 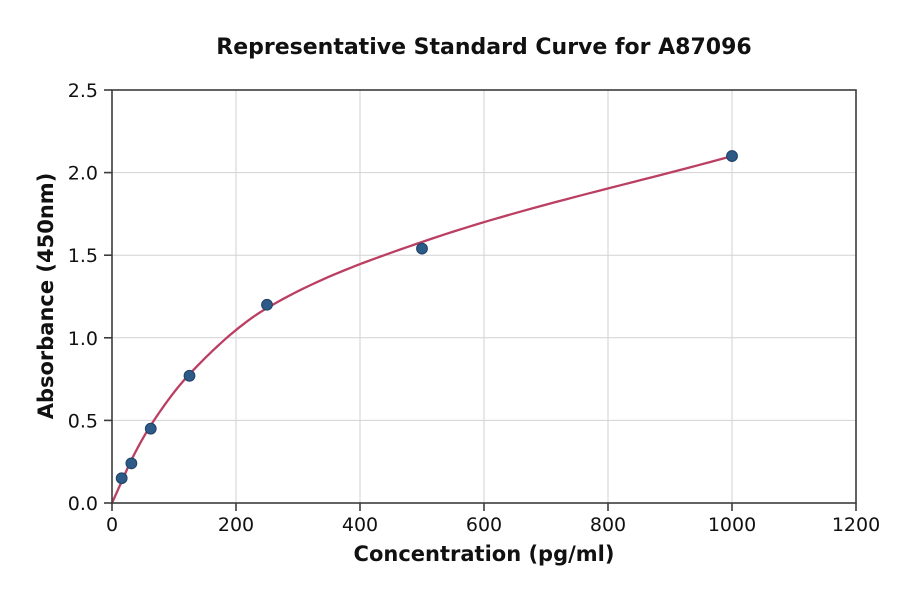 I want to click on y-tick-label: 0.5, so click(x=83, y=421).